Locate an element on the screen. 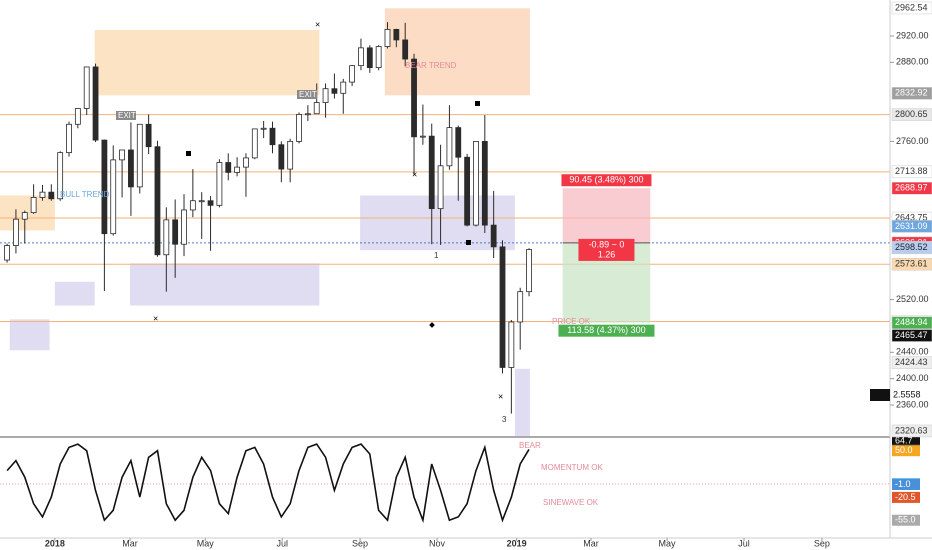  stop-zone is located at coordinates (606, 215).